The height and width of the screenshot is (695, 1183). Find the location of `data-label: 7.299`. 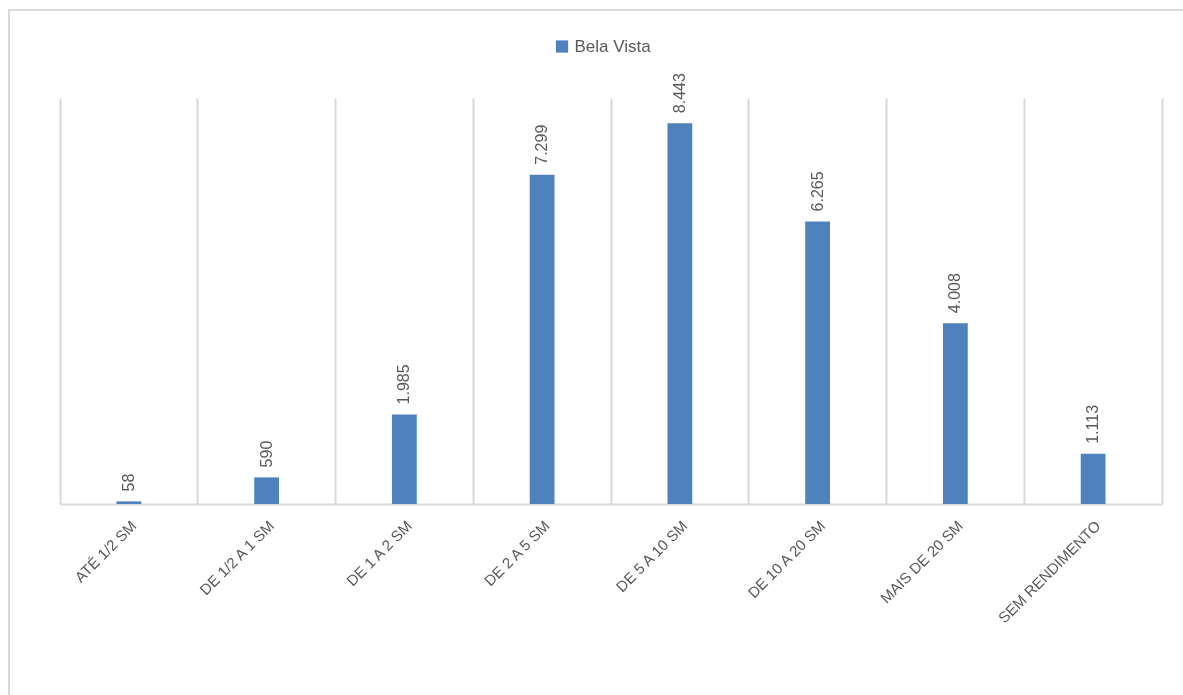

data-label: 7.299 is located at coordinates (542, 144).